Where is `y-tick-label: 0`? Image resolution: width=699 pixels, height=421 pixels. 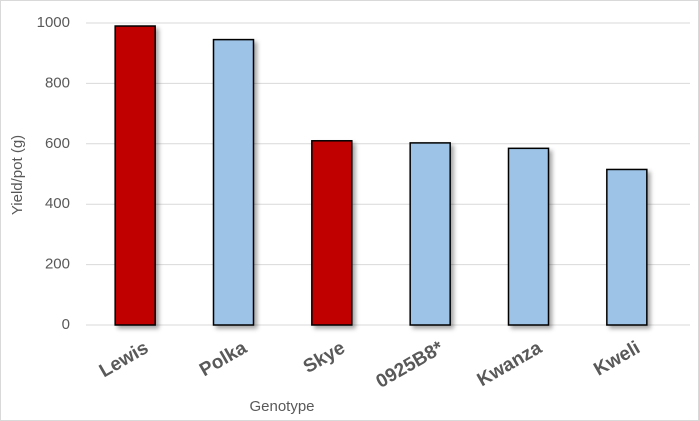 y-tick-label: 0 is located at coordinates (66, 324).